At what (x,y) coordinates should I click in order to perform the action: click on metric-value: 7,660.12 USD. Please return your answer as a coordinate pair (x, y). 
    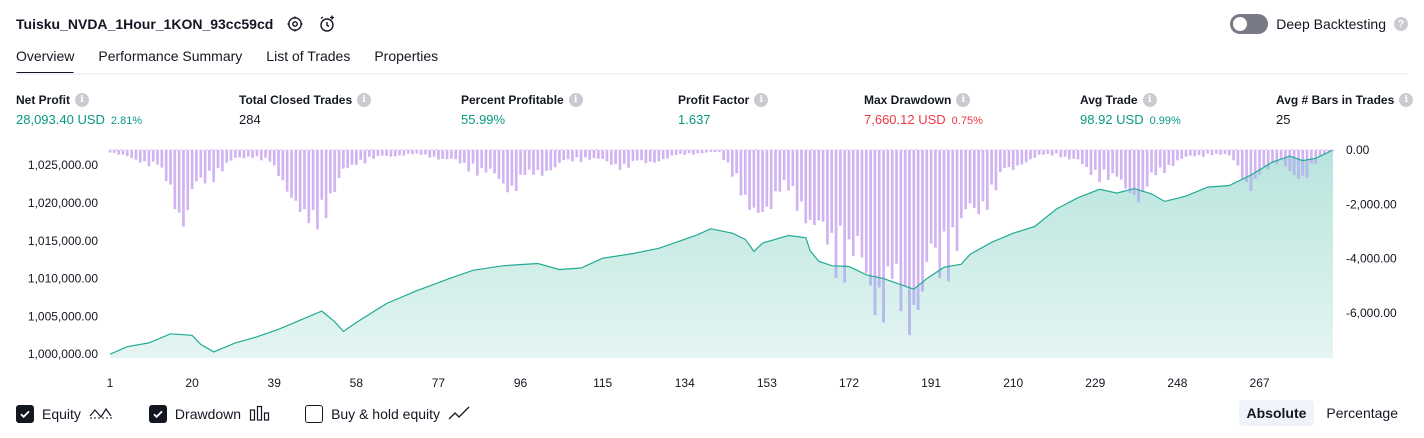
    Looking at the image, I should click on (905, 119).